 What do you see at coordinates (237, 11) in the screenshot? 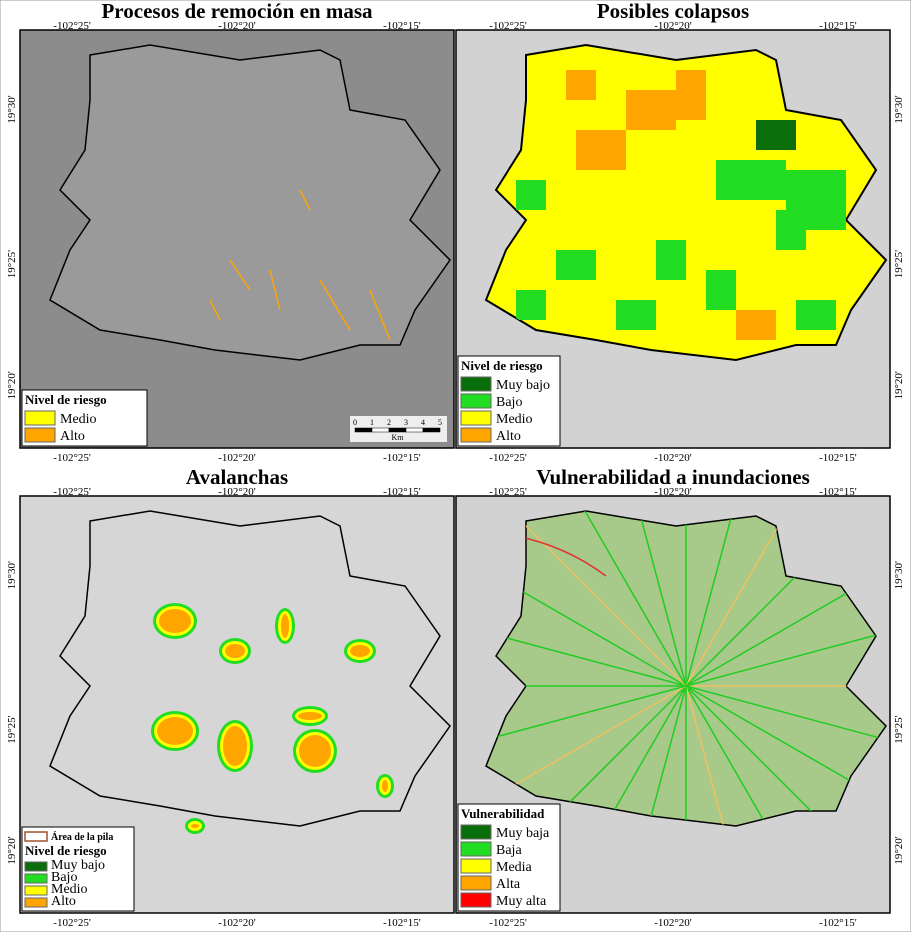
I see `panel-title: Procesos de remoción en masa` at bounding box center [237, 11].